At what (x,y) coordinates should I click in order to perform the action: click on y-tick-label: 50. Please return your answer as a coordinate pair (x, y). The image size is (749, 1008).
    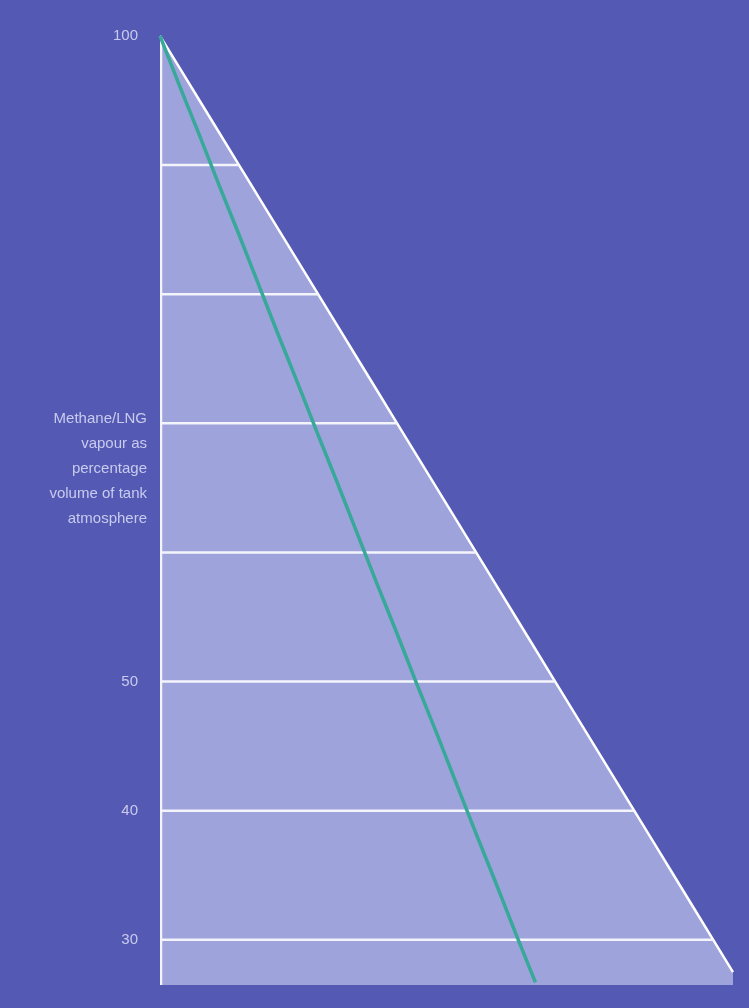
    Looking at the image, I should click on (129, 680).